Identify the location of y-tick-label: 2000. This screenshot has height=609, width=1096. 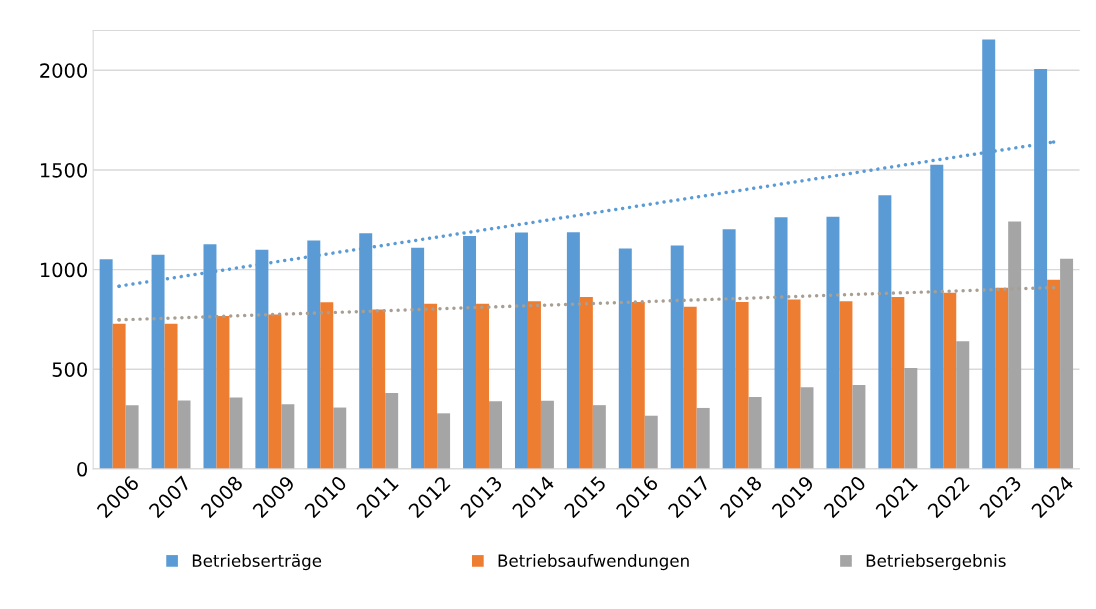
(64, 70).